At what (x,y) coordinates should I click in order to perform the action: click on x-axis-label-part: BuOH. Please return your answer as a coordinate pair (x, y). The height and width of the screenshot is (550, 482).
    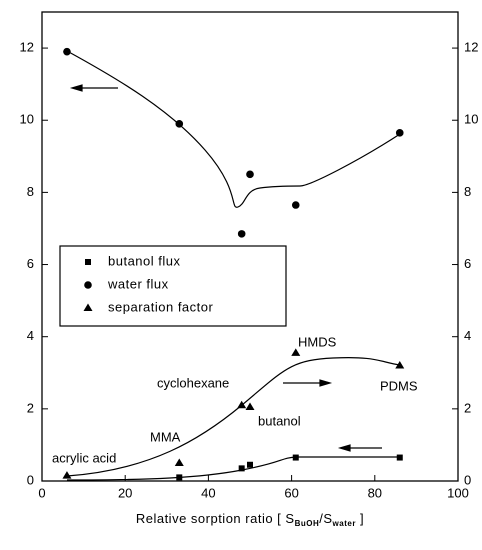
    Looking at the image, I should click on (307, 523).